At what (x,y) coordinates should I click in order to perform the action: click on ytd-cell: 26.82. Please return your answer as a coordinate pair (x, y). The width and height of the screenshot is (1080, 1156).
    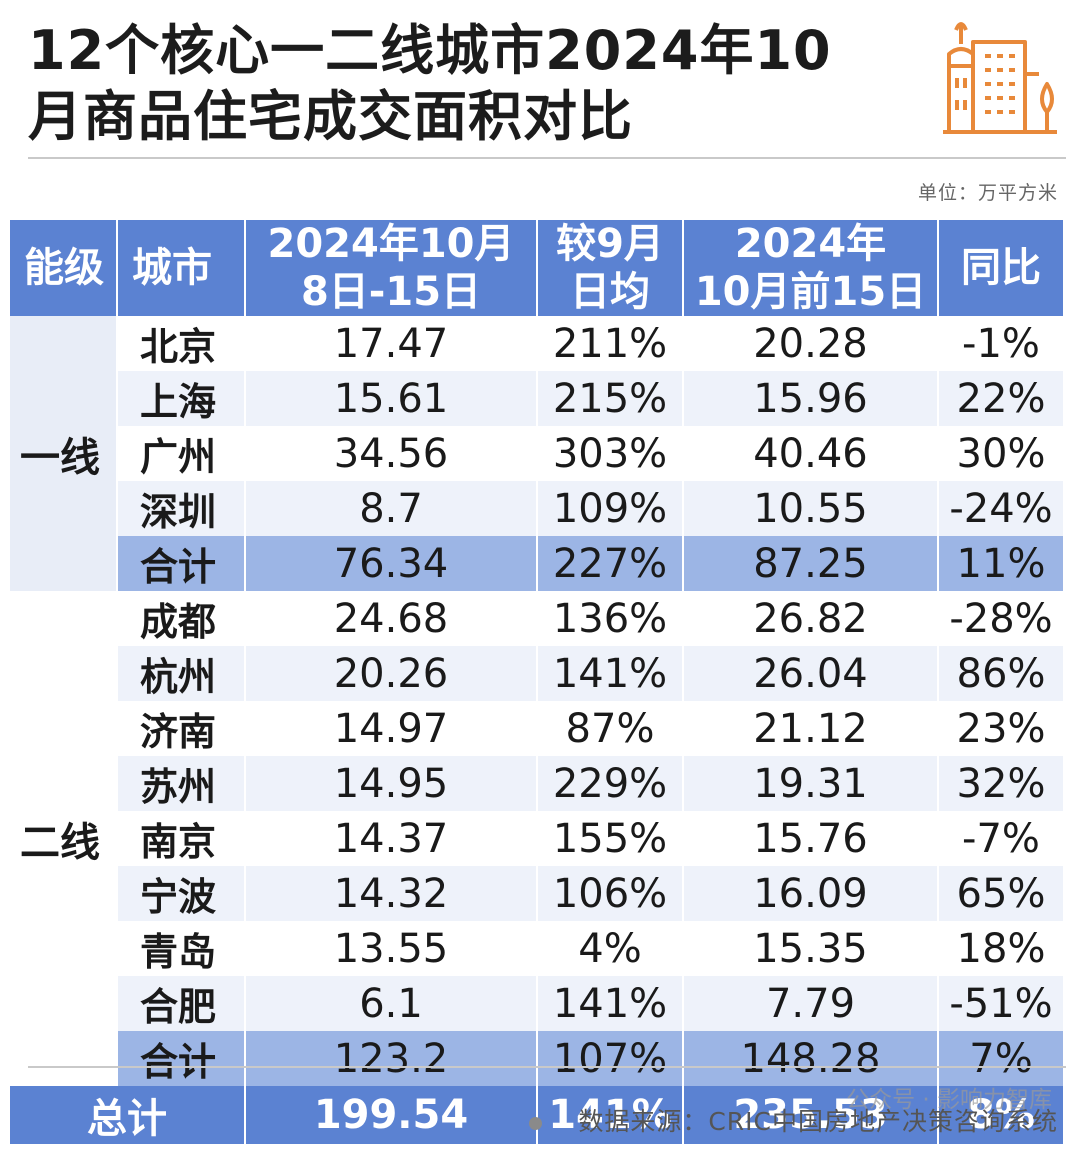
    Looking at the image, I should click on (811, 618).